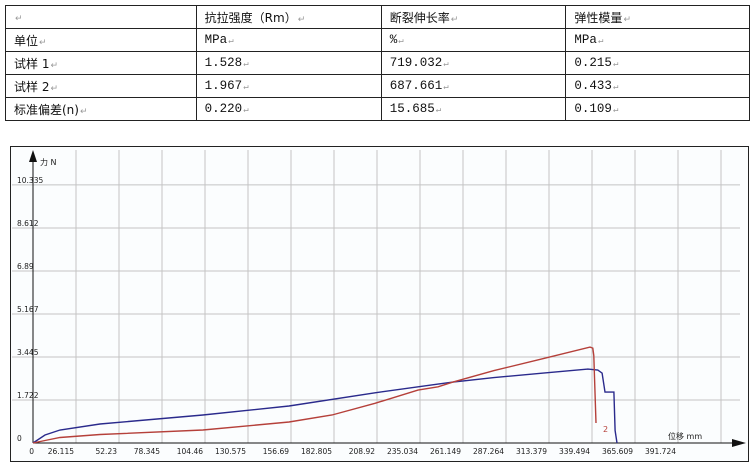 The image size is (755, 464). Describe the element at coordinates (660, 451) in the screenshot. I see `x-tick-label: 391.724` at that location.